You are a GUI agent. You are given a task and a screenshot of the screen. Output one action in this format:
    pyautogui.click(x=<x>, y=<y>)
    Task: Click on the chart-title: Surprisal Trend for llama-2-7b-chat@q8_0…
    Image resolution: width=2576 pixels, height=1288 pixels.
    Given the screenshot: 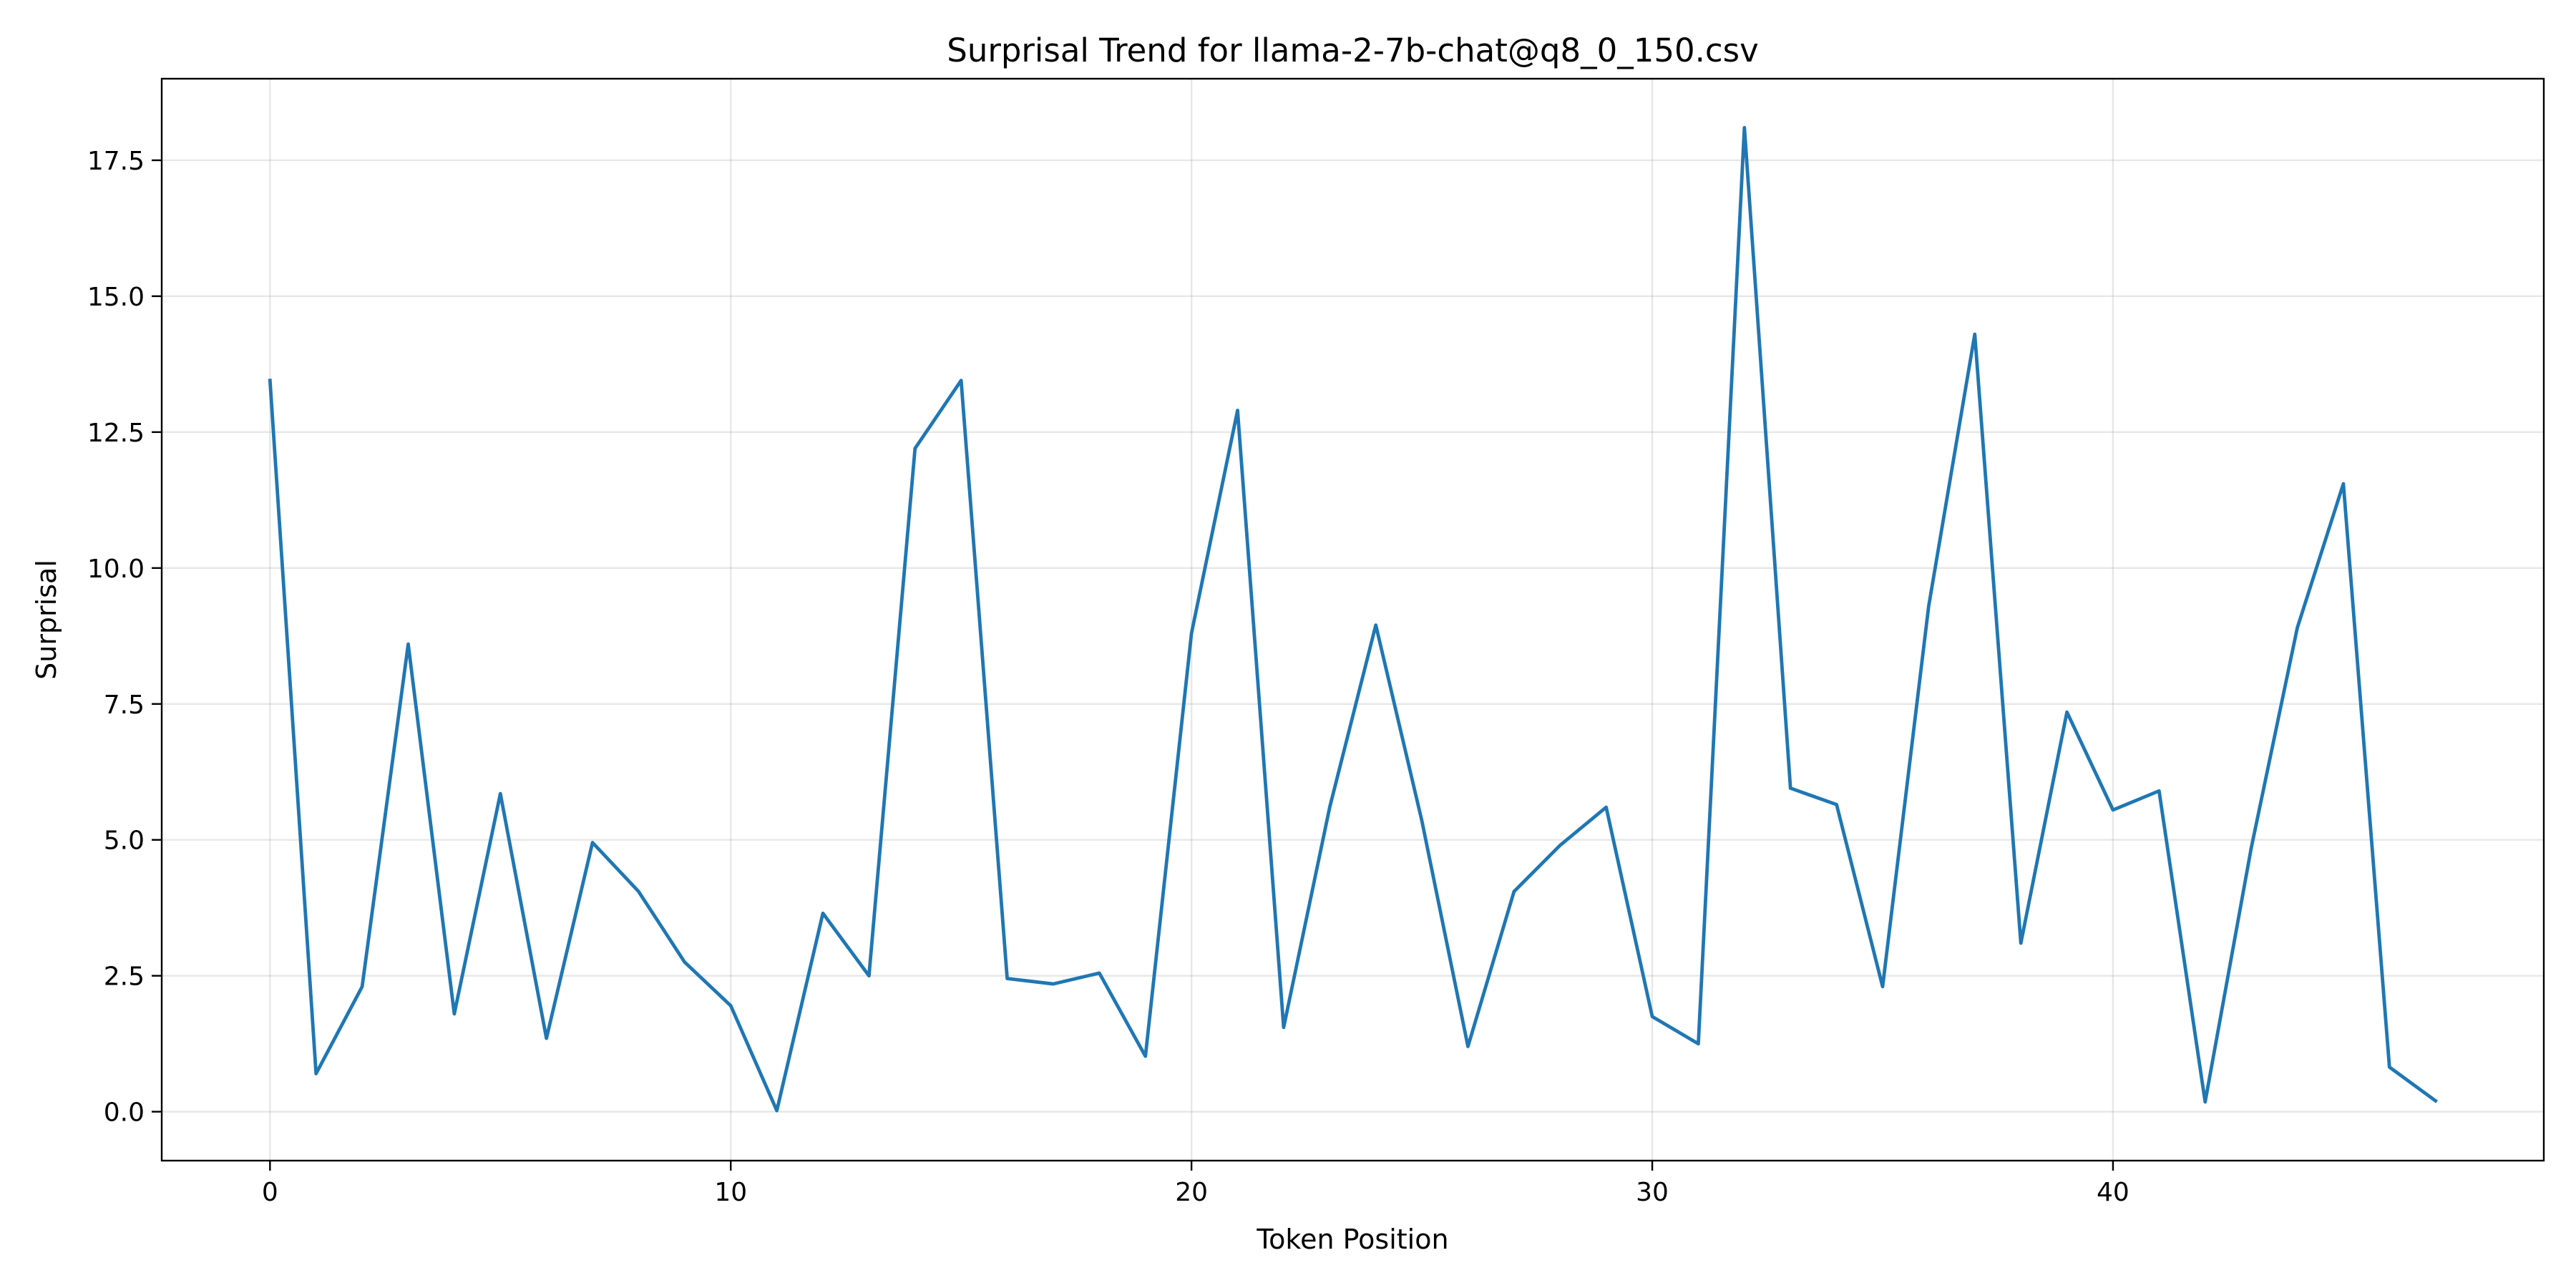 What is the action you would take?
    pyautogui.click(x=1352, y=50)
    